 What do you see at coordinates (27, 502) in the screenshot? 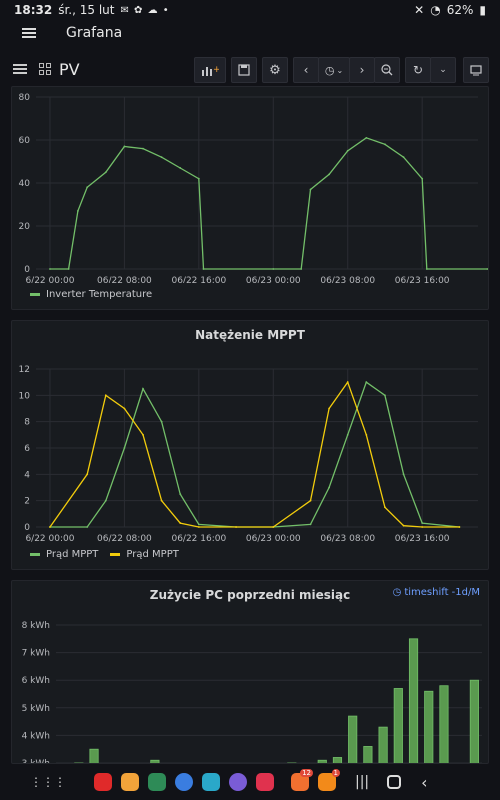
I see `y-tick-label: 2` at bounding box center [27, 502].